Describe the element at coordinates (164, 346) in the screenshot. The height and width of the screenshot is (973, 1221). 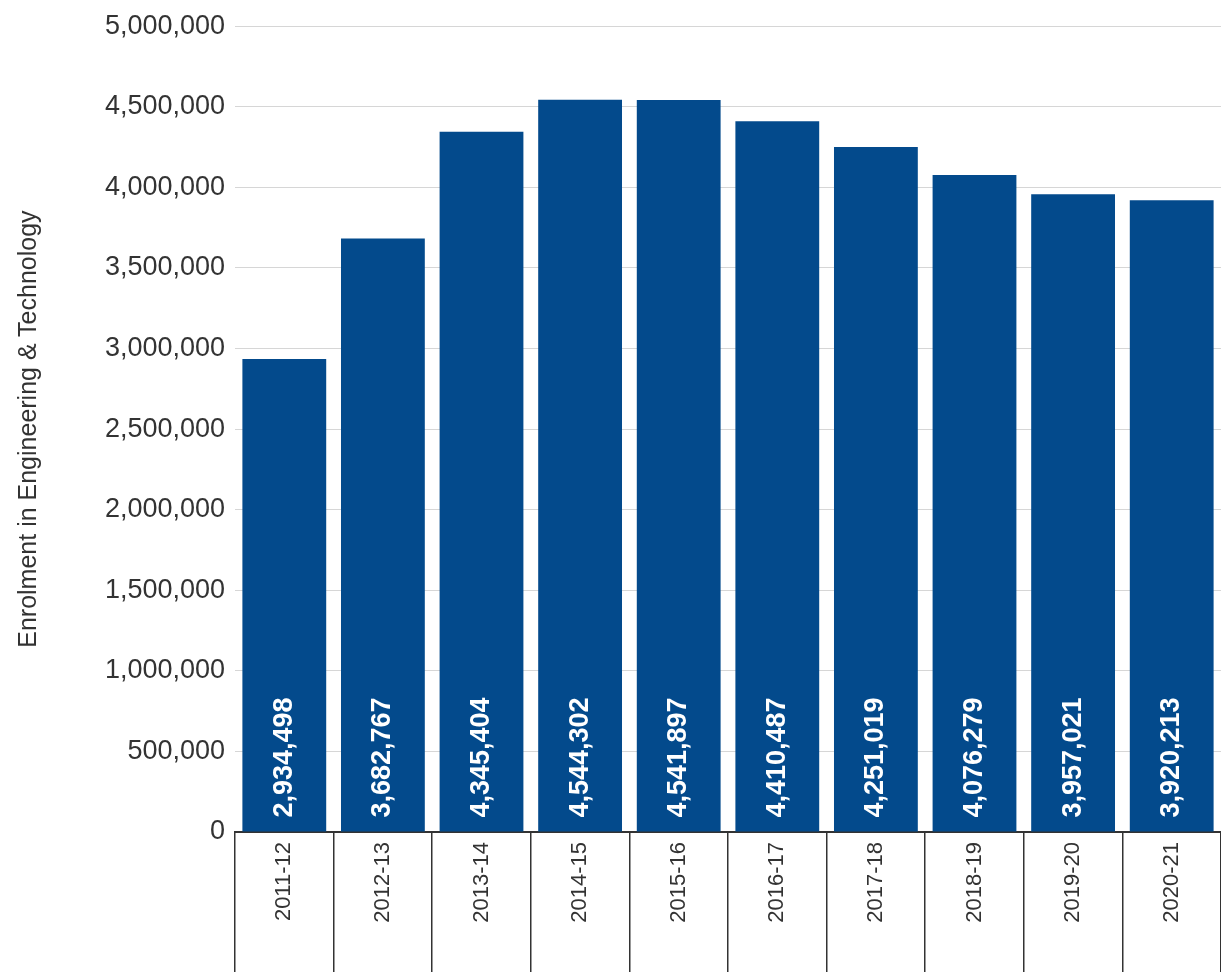
I see `y-tick-label: 3,000,000` at that location.